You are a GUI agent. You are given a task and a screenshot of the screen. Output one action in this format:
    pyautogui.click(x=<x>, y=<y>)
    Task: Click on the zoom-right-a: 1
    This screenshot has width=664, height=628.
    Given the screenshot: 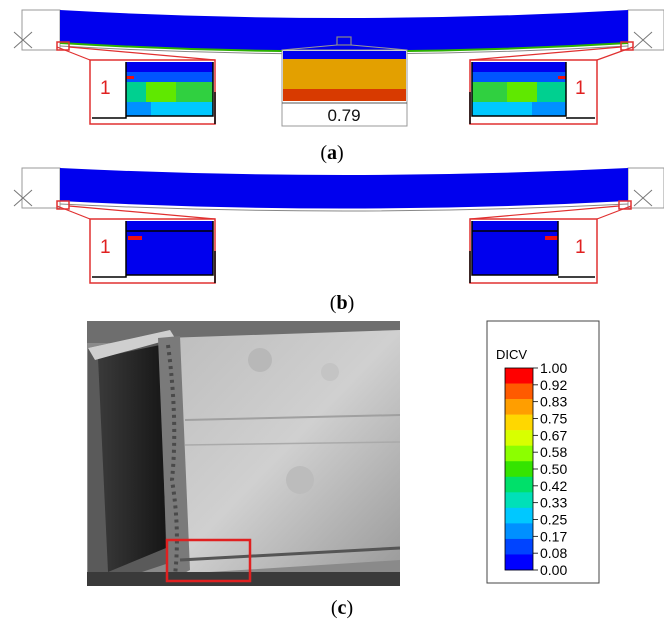 What is the action you would take?
    pyautogui.click(x=533, y=92)
    